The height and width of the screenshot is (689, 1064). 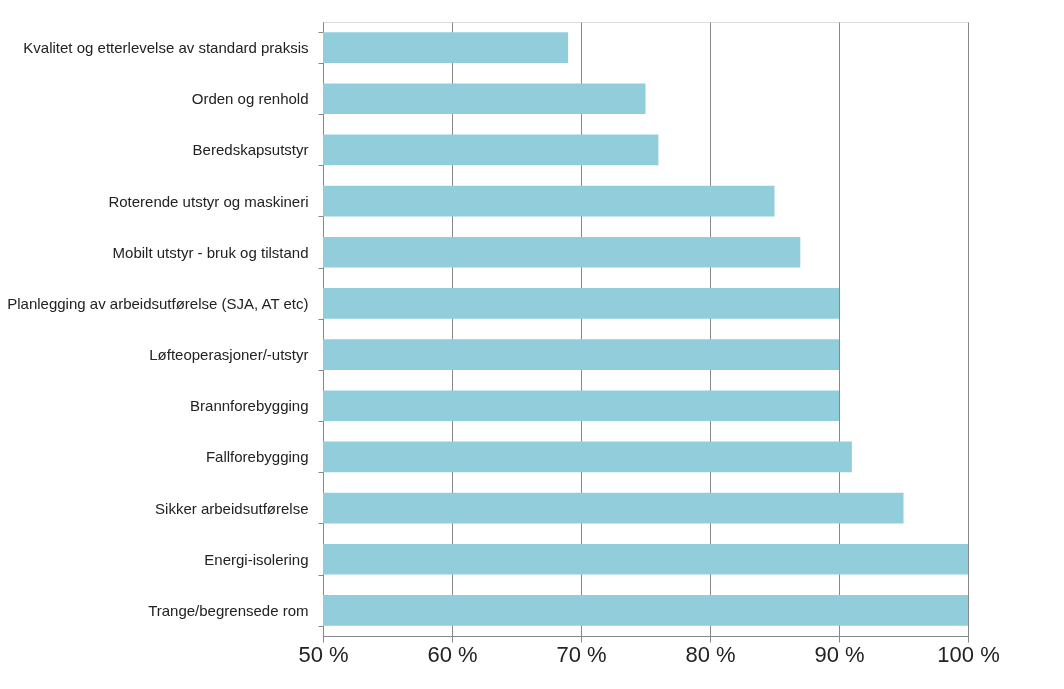 I want to click on y-tick-label: Løfteoperasjoner/-utstyr, so click(x=229, y=355).